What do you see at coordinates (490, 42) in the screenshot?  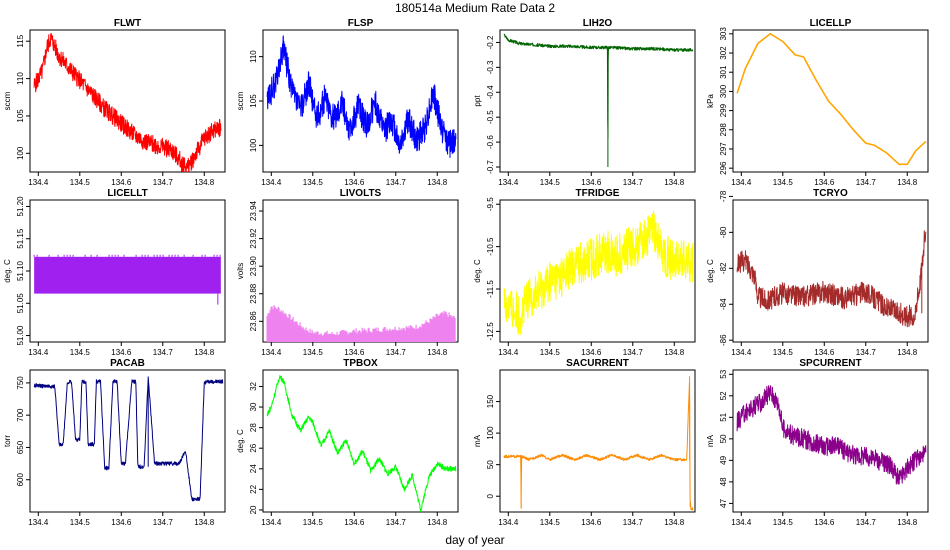 I see `y-tick-label: -0.2` at bounding box center [490, 42].